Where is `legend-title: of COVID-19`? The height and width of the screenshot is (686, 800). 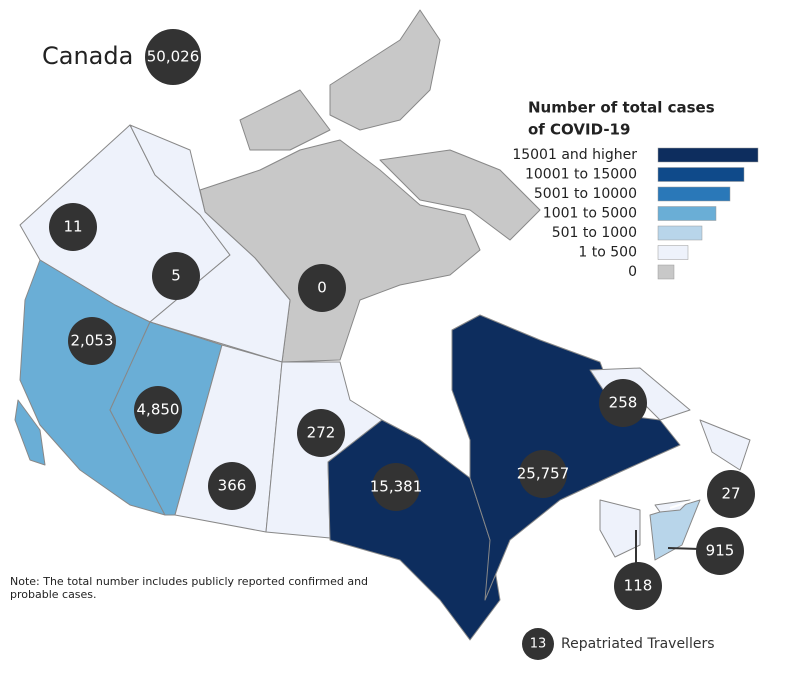 legend-title: of COVID-19 is located at coordinates (579, 130).